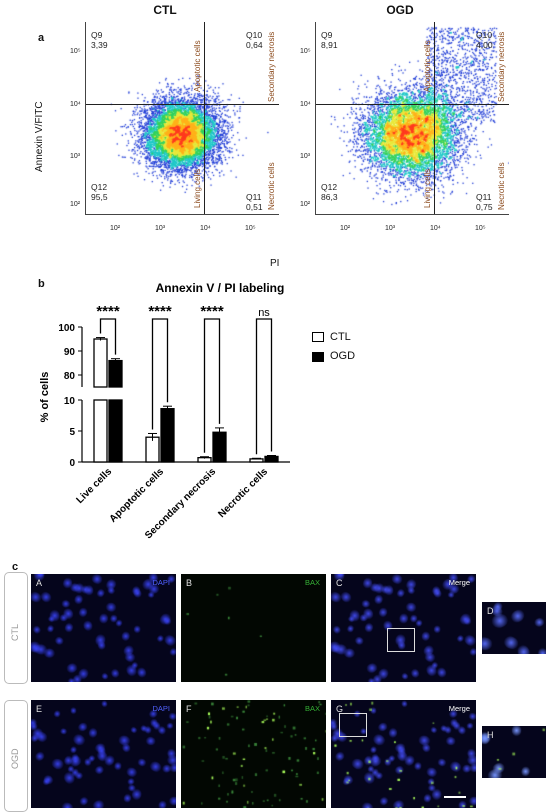 This screenshot has height=812, width=550. I want to click on micrograph-f: F BAX, so click(253, 754).